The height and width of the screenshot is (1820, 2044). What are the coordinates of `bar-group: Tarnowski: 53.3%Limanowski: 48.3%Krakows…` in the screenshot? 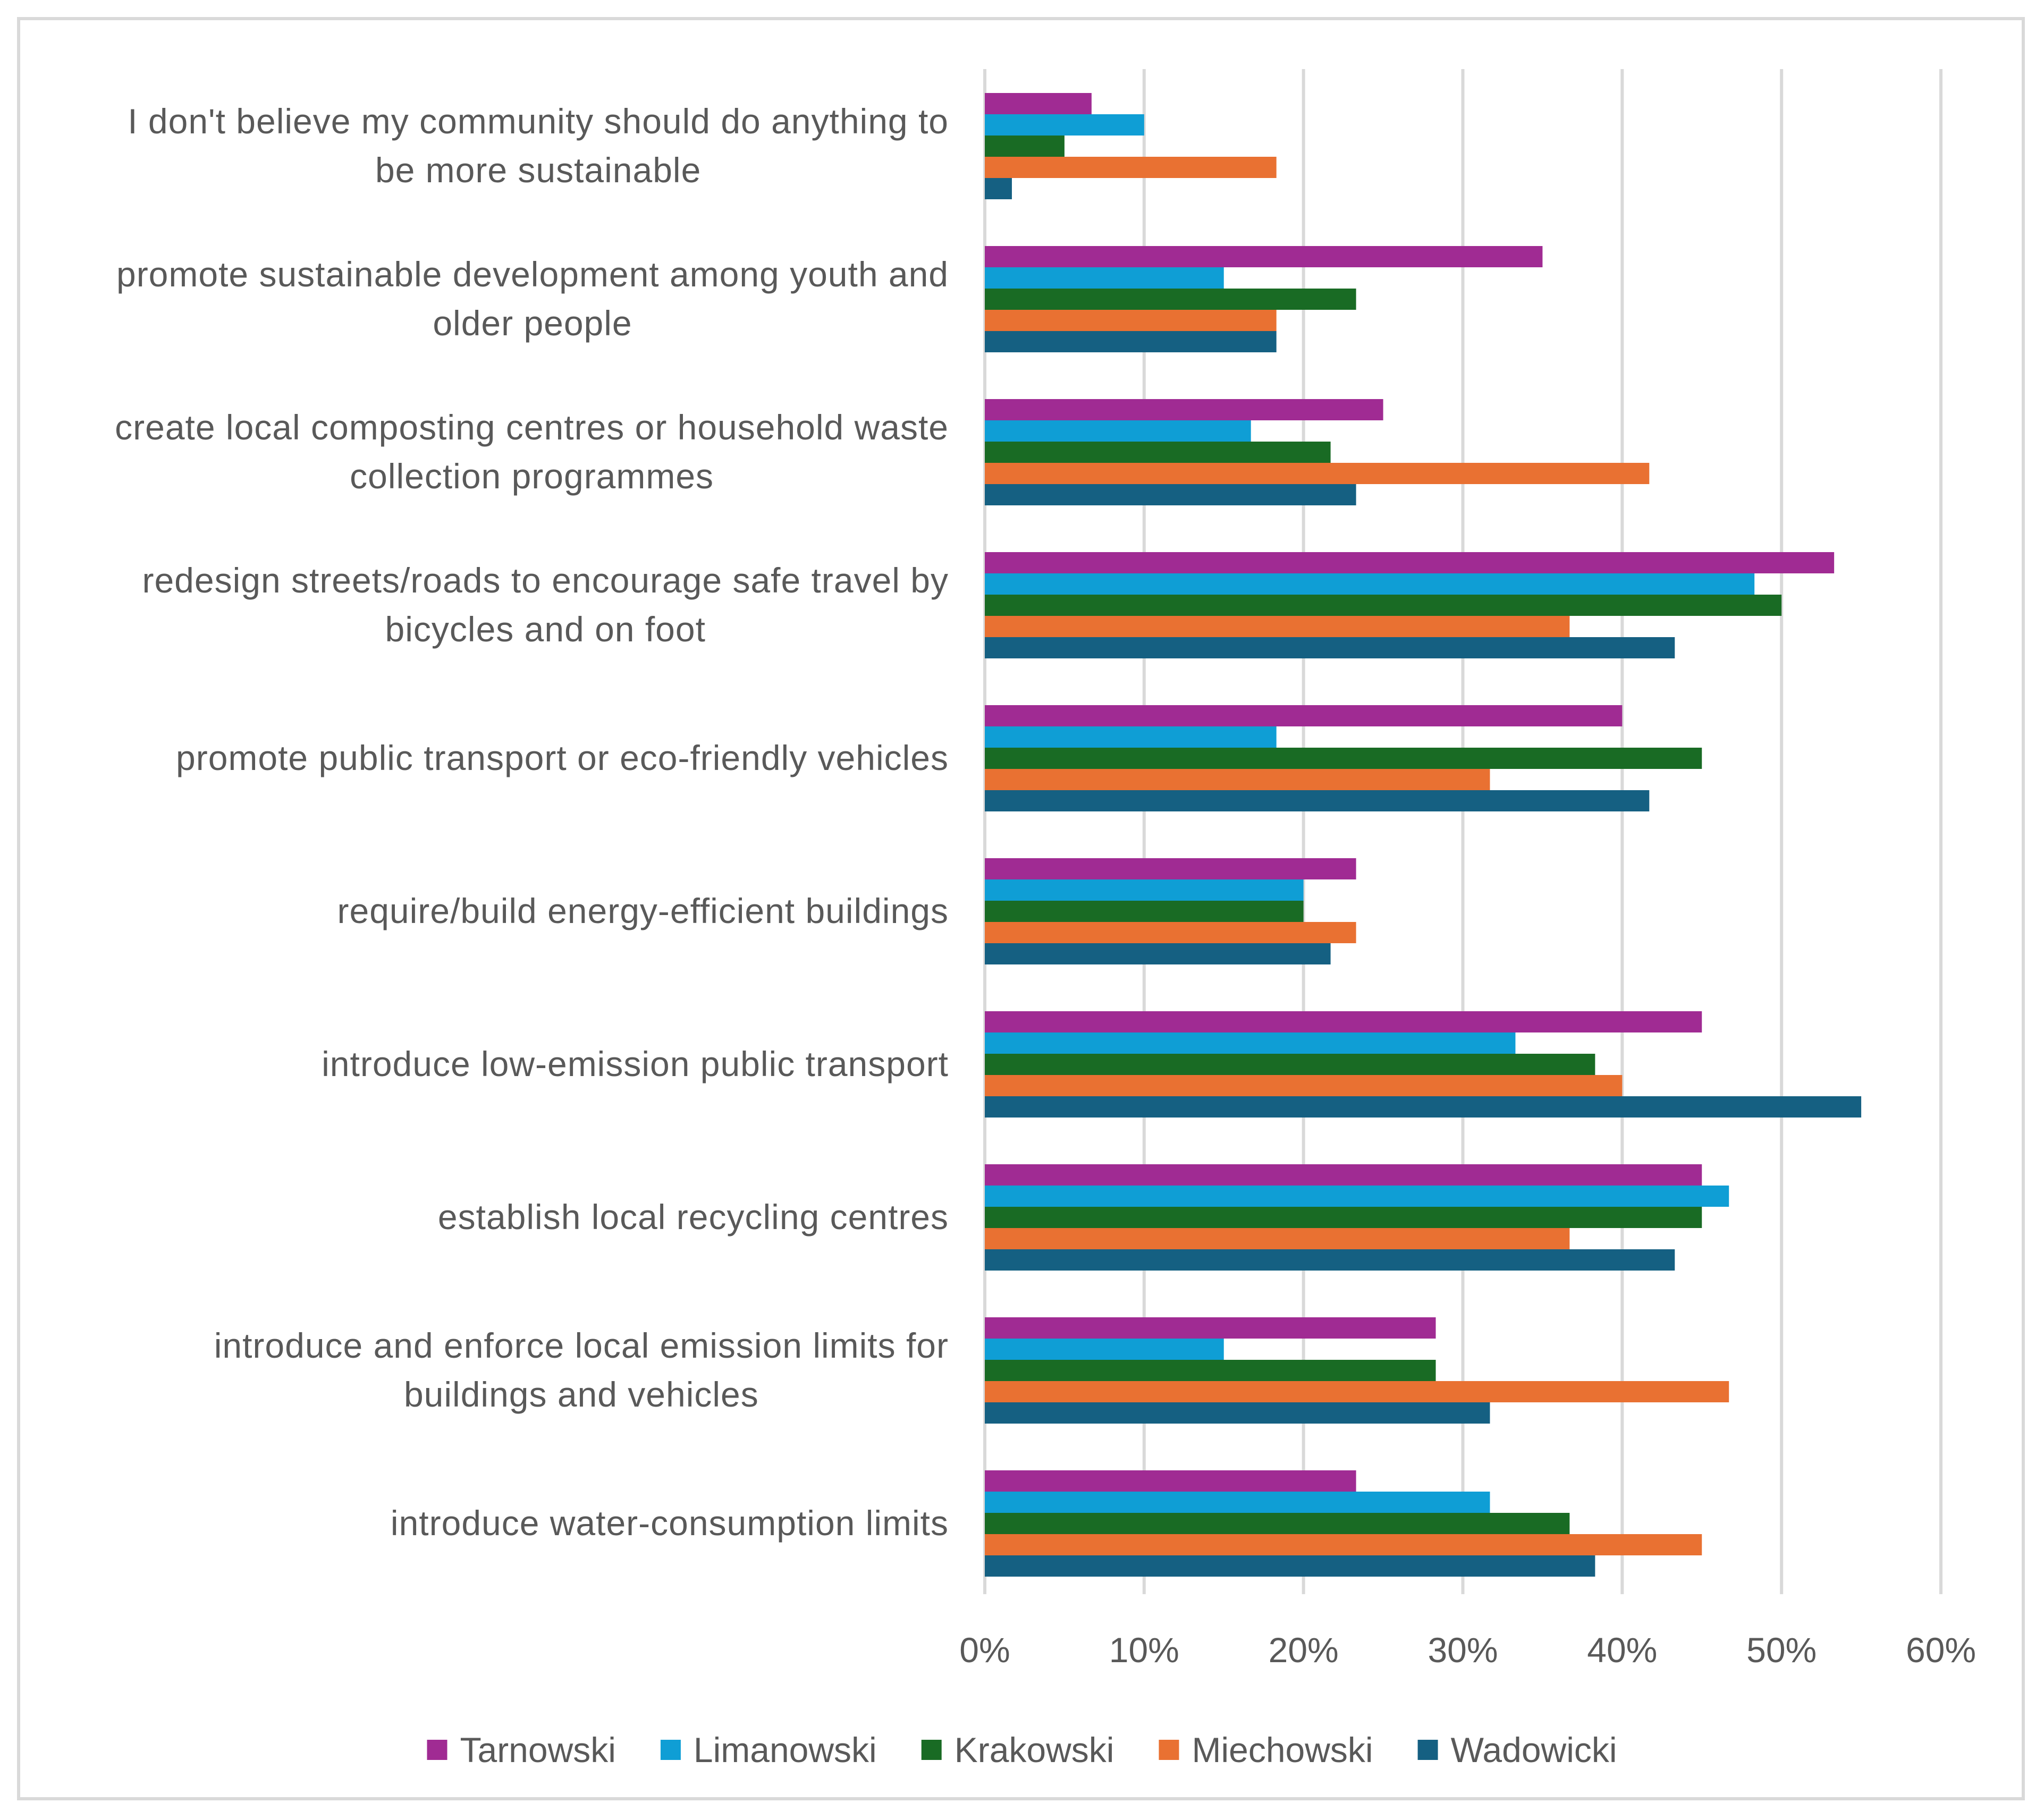 It's located at (1410, 605).